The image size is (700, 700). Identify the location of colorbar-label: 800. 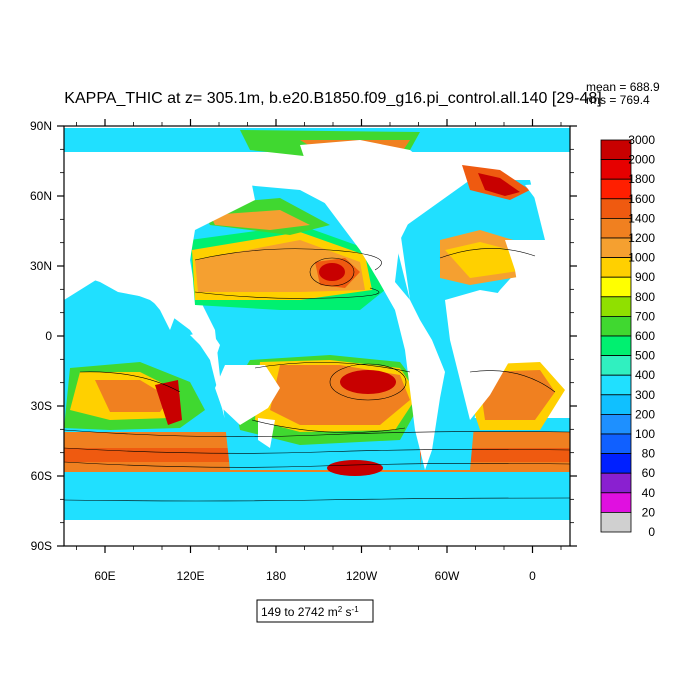
(645, 297).